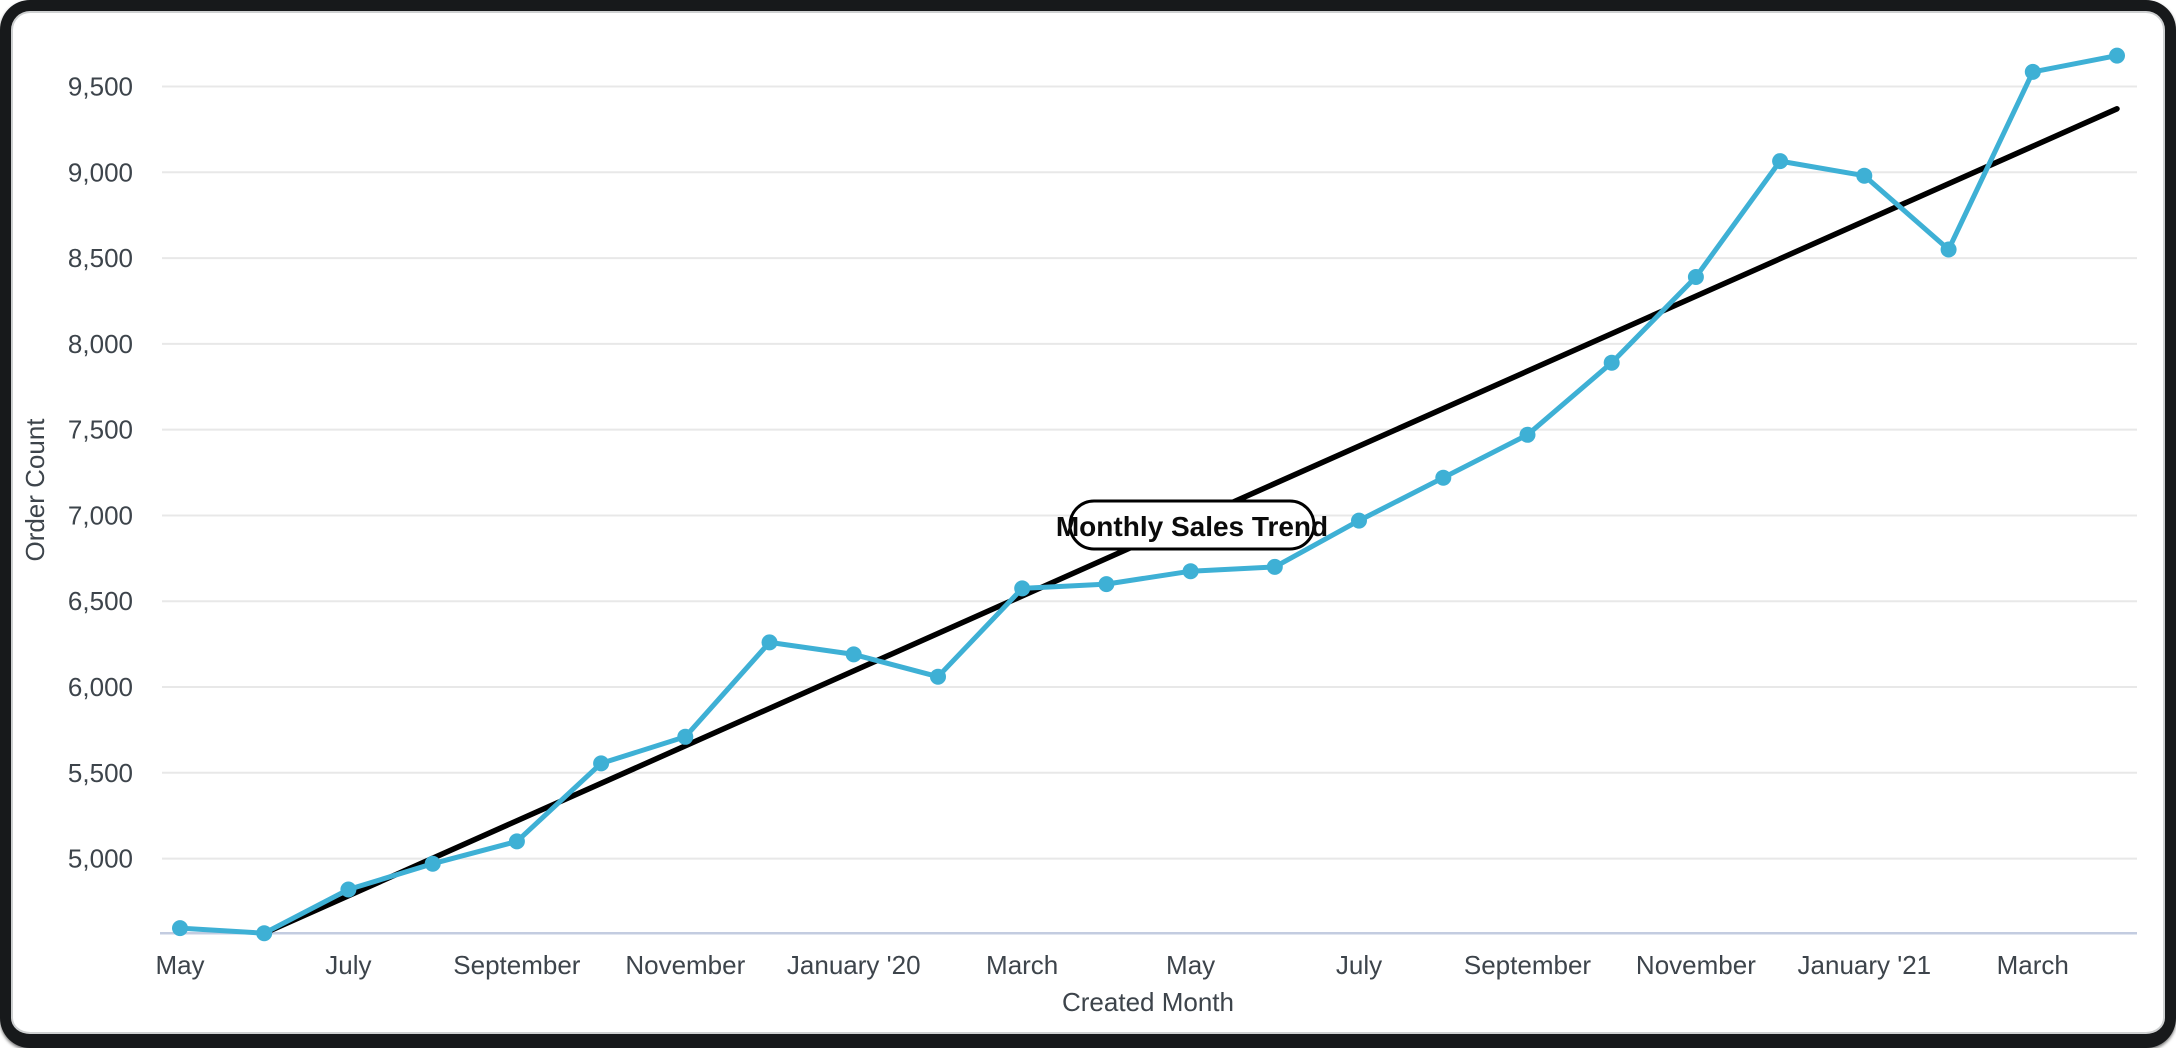 The image size is (2176, 1048). I want to click on x-tick-label: January '21, so click(1865, 965).